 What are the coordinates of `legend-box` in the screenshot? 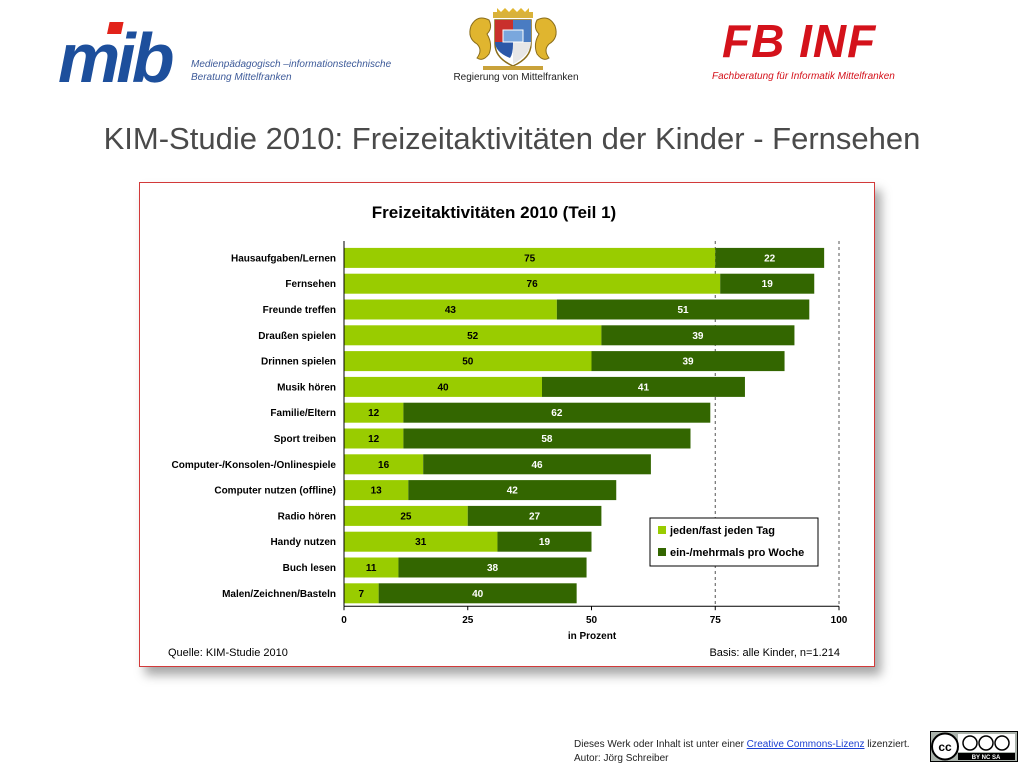 It's located at (734, 542).